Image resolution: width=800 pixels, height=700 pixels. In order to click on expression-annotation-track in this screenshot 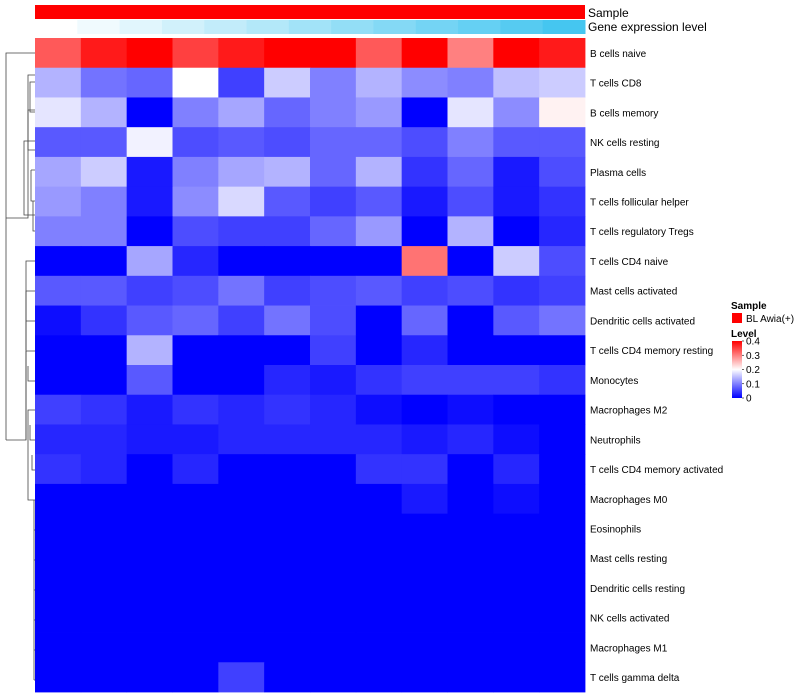, I will do `click(310, 27)`.